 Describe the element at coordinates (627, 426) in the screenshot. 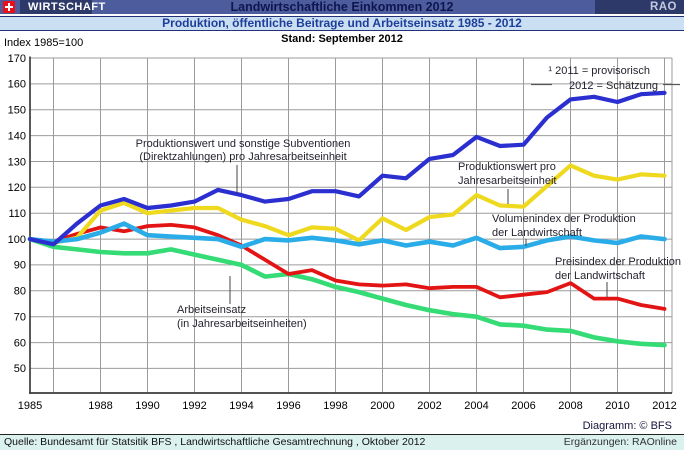

I see `diagram-credit: Diagramm: © BFS` at that location.